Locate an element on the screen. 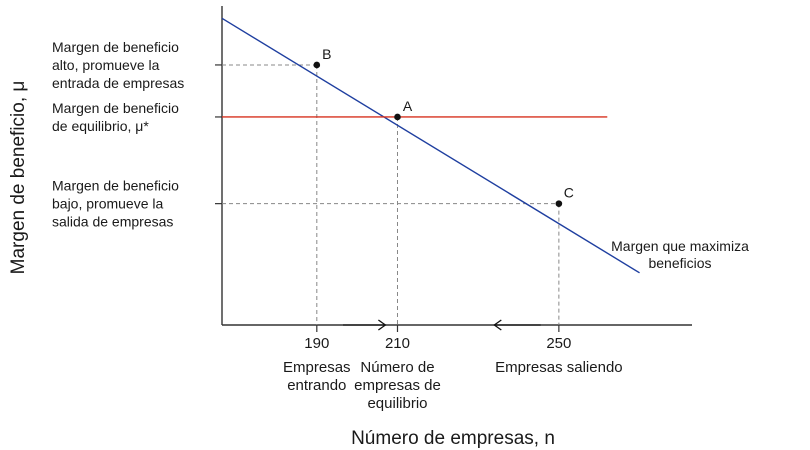 The height and width of the screenshot is (450, 810). series-label: Margen que maximiza is located at coordinates (680, 246).